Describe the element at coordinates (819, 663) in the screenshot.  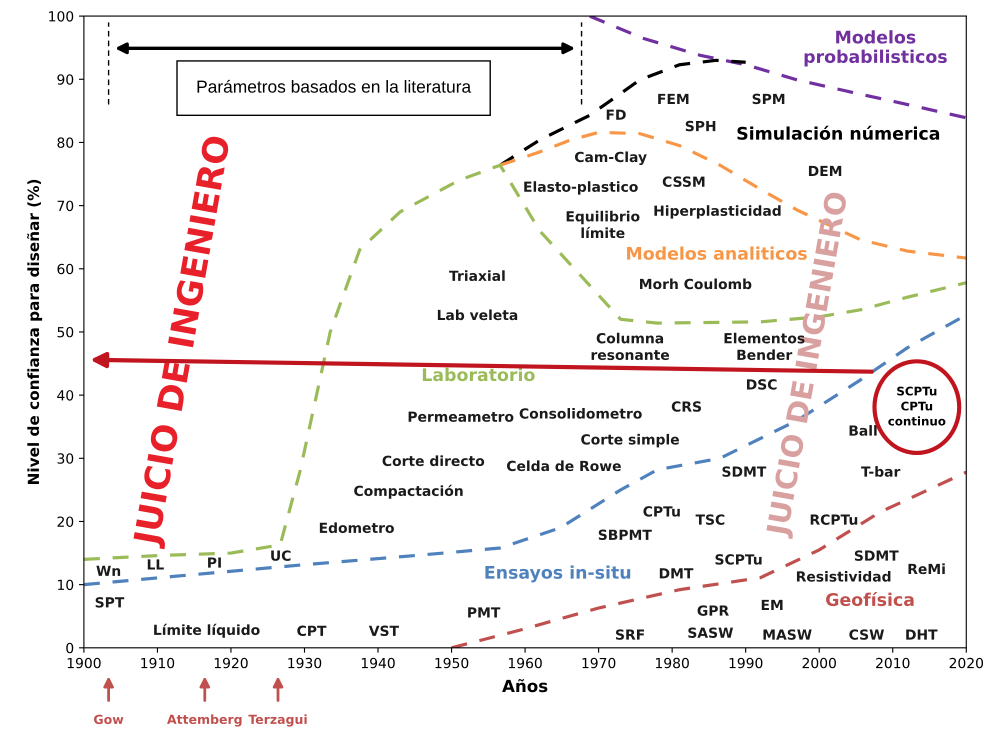
I see `x-tick-label: 2000` at that location.